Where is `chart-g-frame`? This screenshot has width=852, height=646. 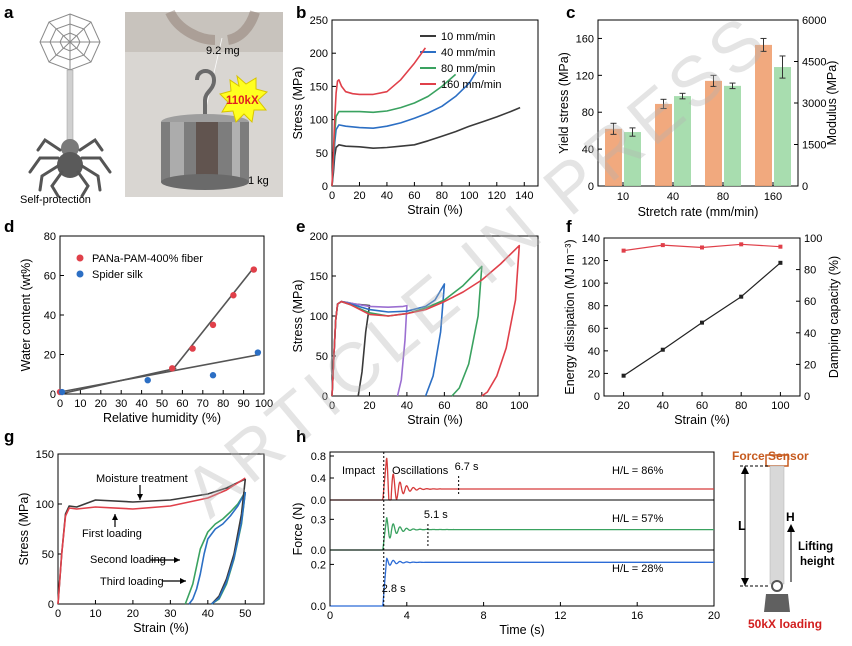 chart-g-frame is located at coordinates (161, 529).